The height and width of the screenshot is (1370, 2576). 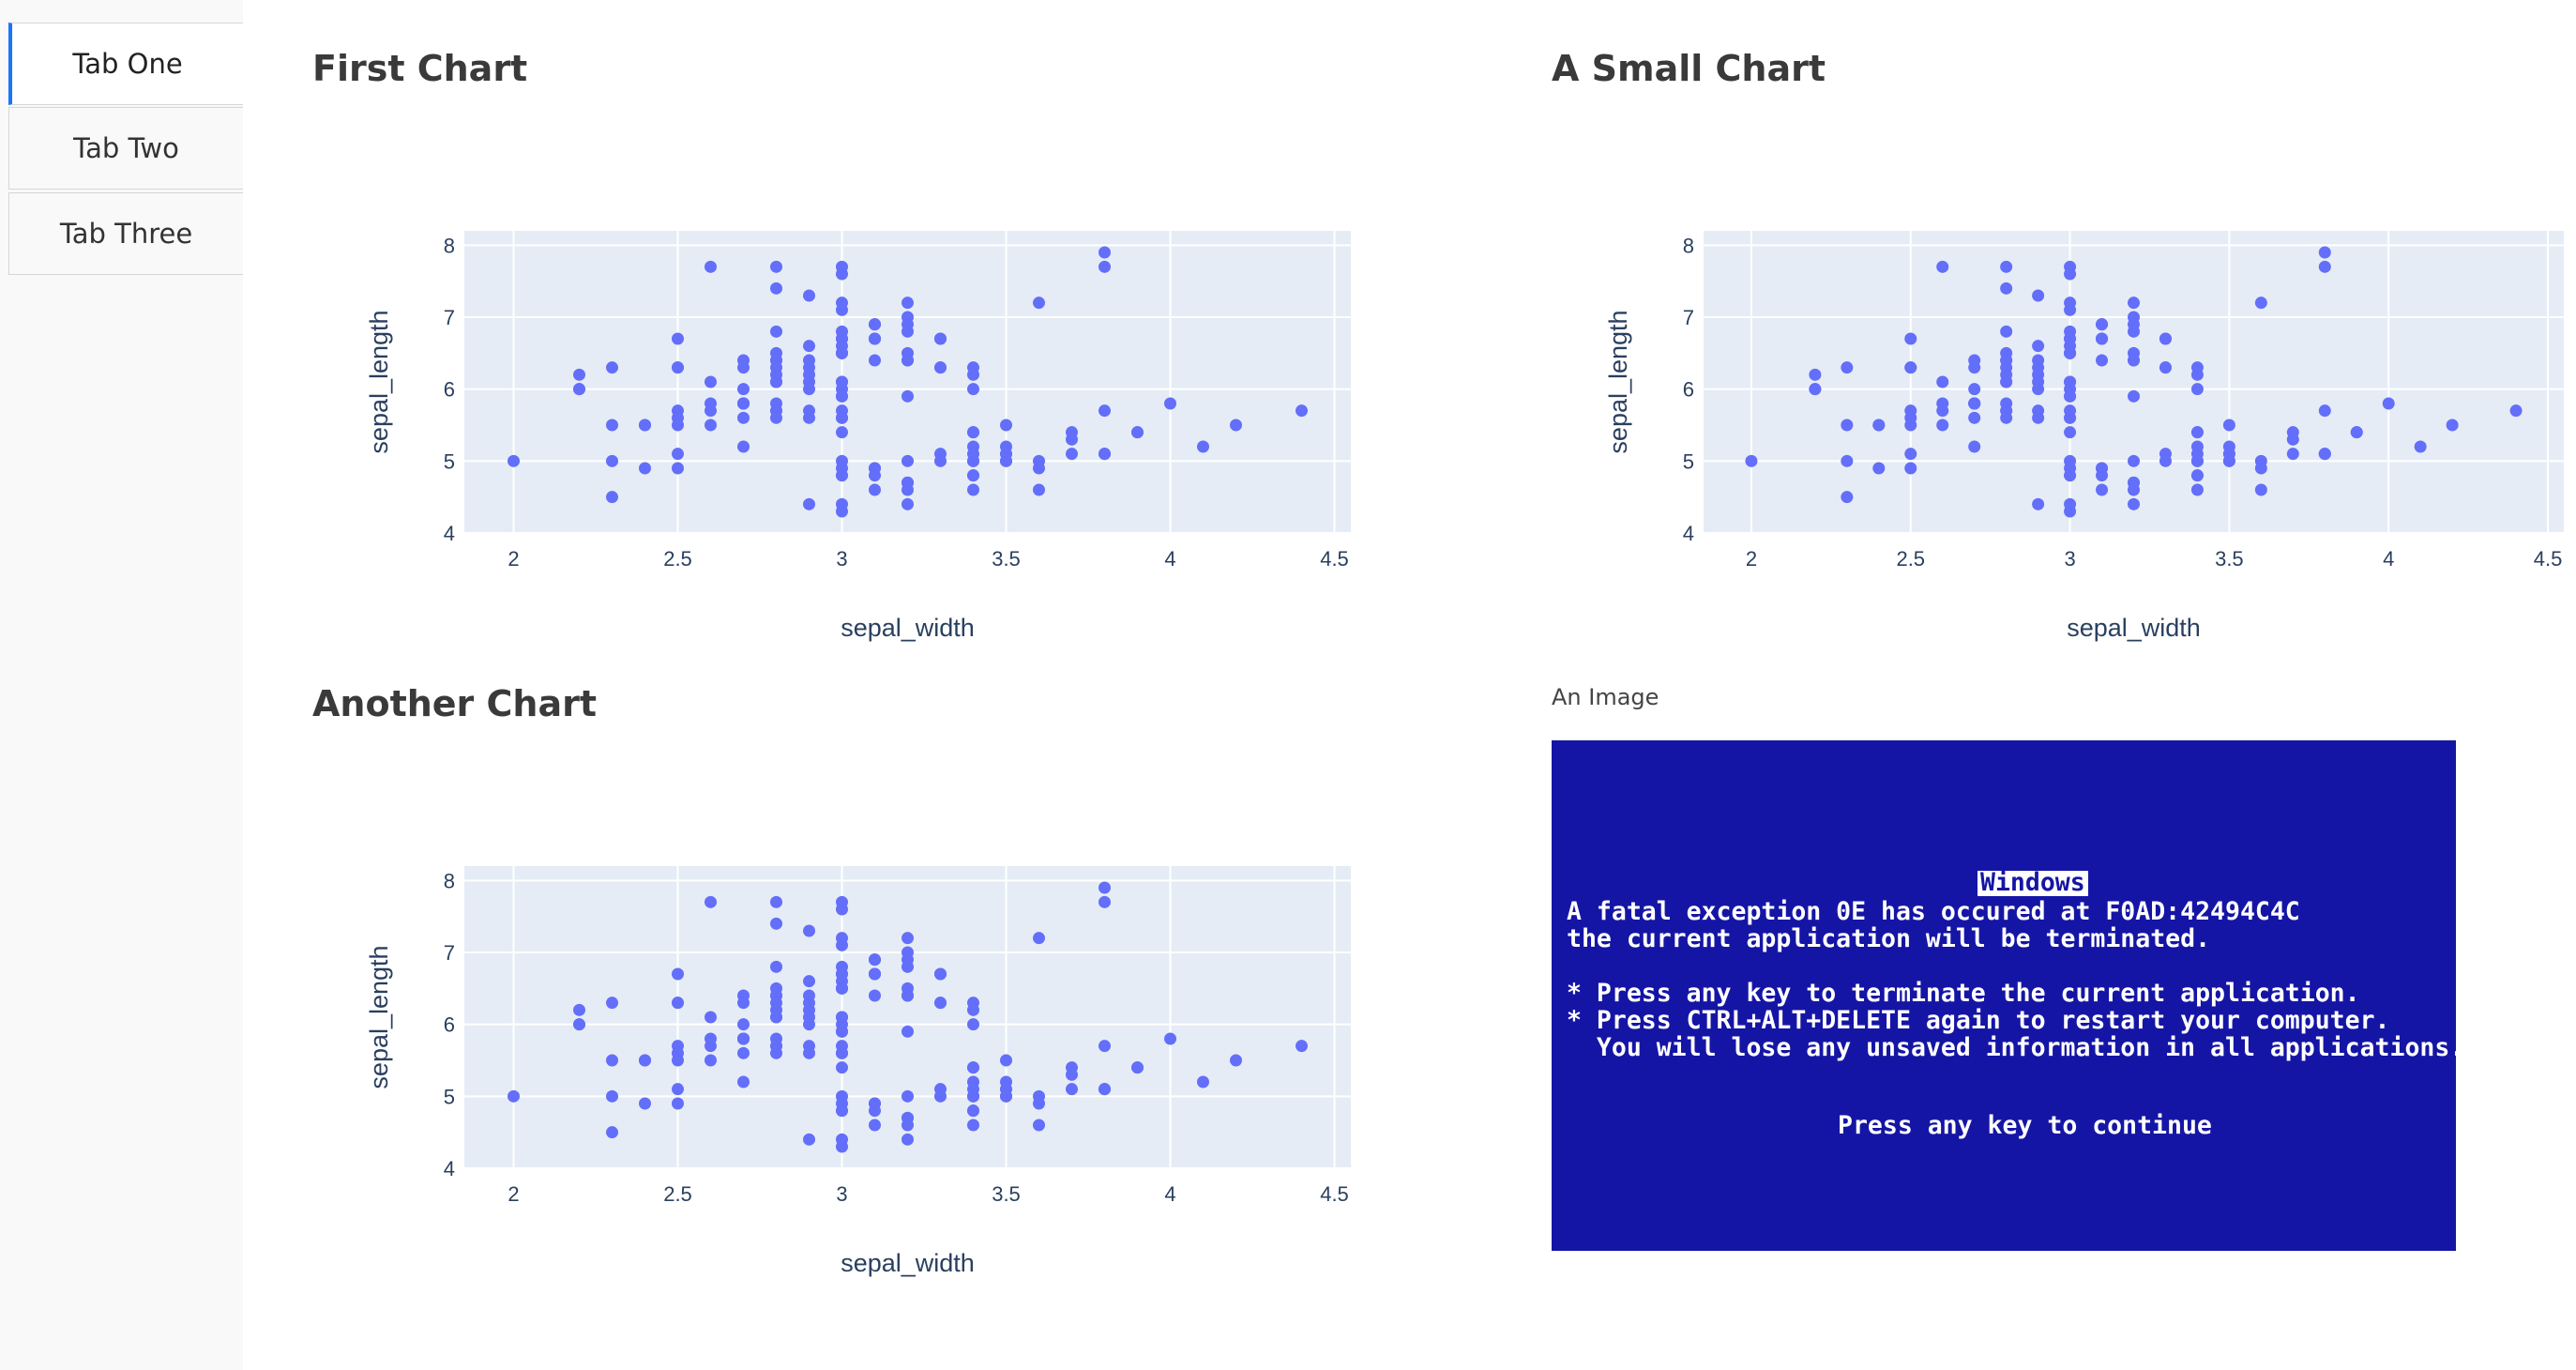 I want to click on tab-one: Tab One, so click(x=125, y=64).